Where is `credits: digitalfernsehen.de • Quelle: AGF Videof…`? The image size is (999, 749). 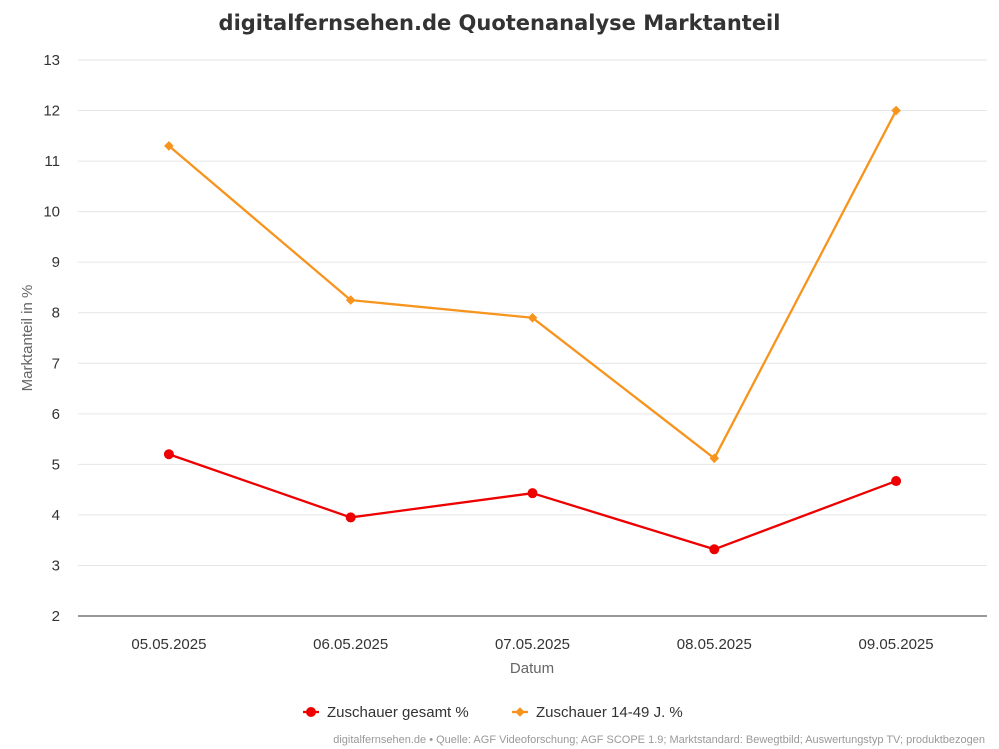 credits: digitalfernsehen.de • Quelle: AGF Videof… is located at coordinates (659, 740).